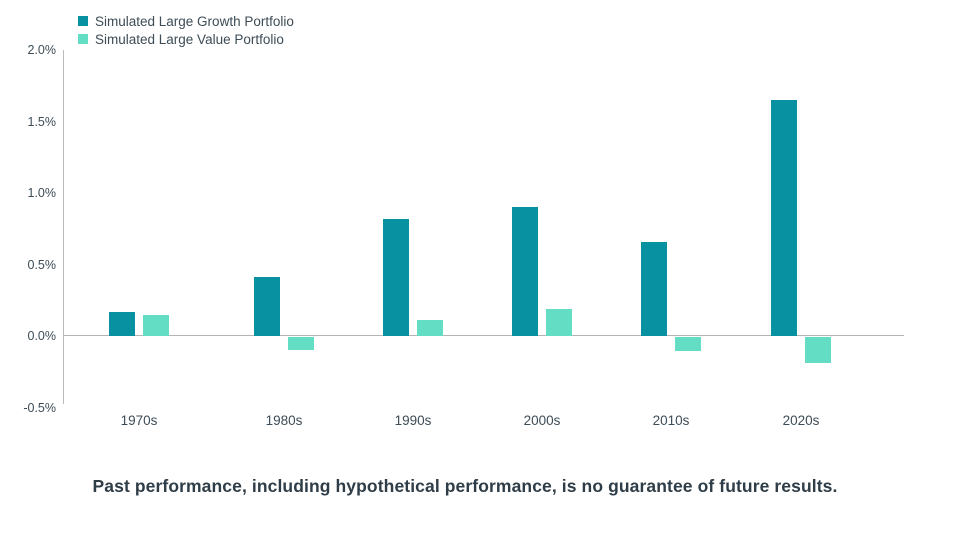  What do you see at coordinates (42, 50) in the screenshot?
I see `y-tick-label: 2.0%` at bounding box center [42, 50].